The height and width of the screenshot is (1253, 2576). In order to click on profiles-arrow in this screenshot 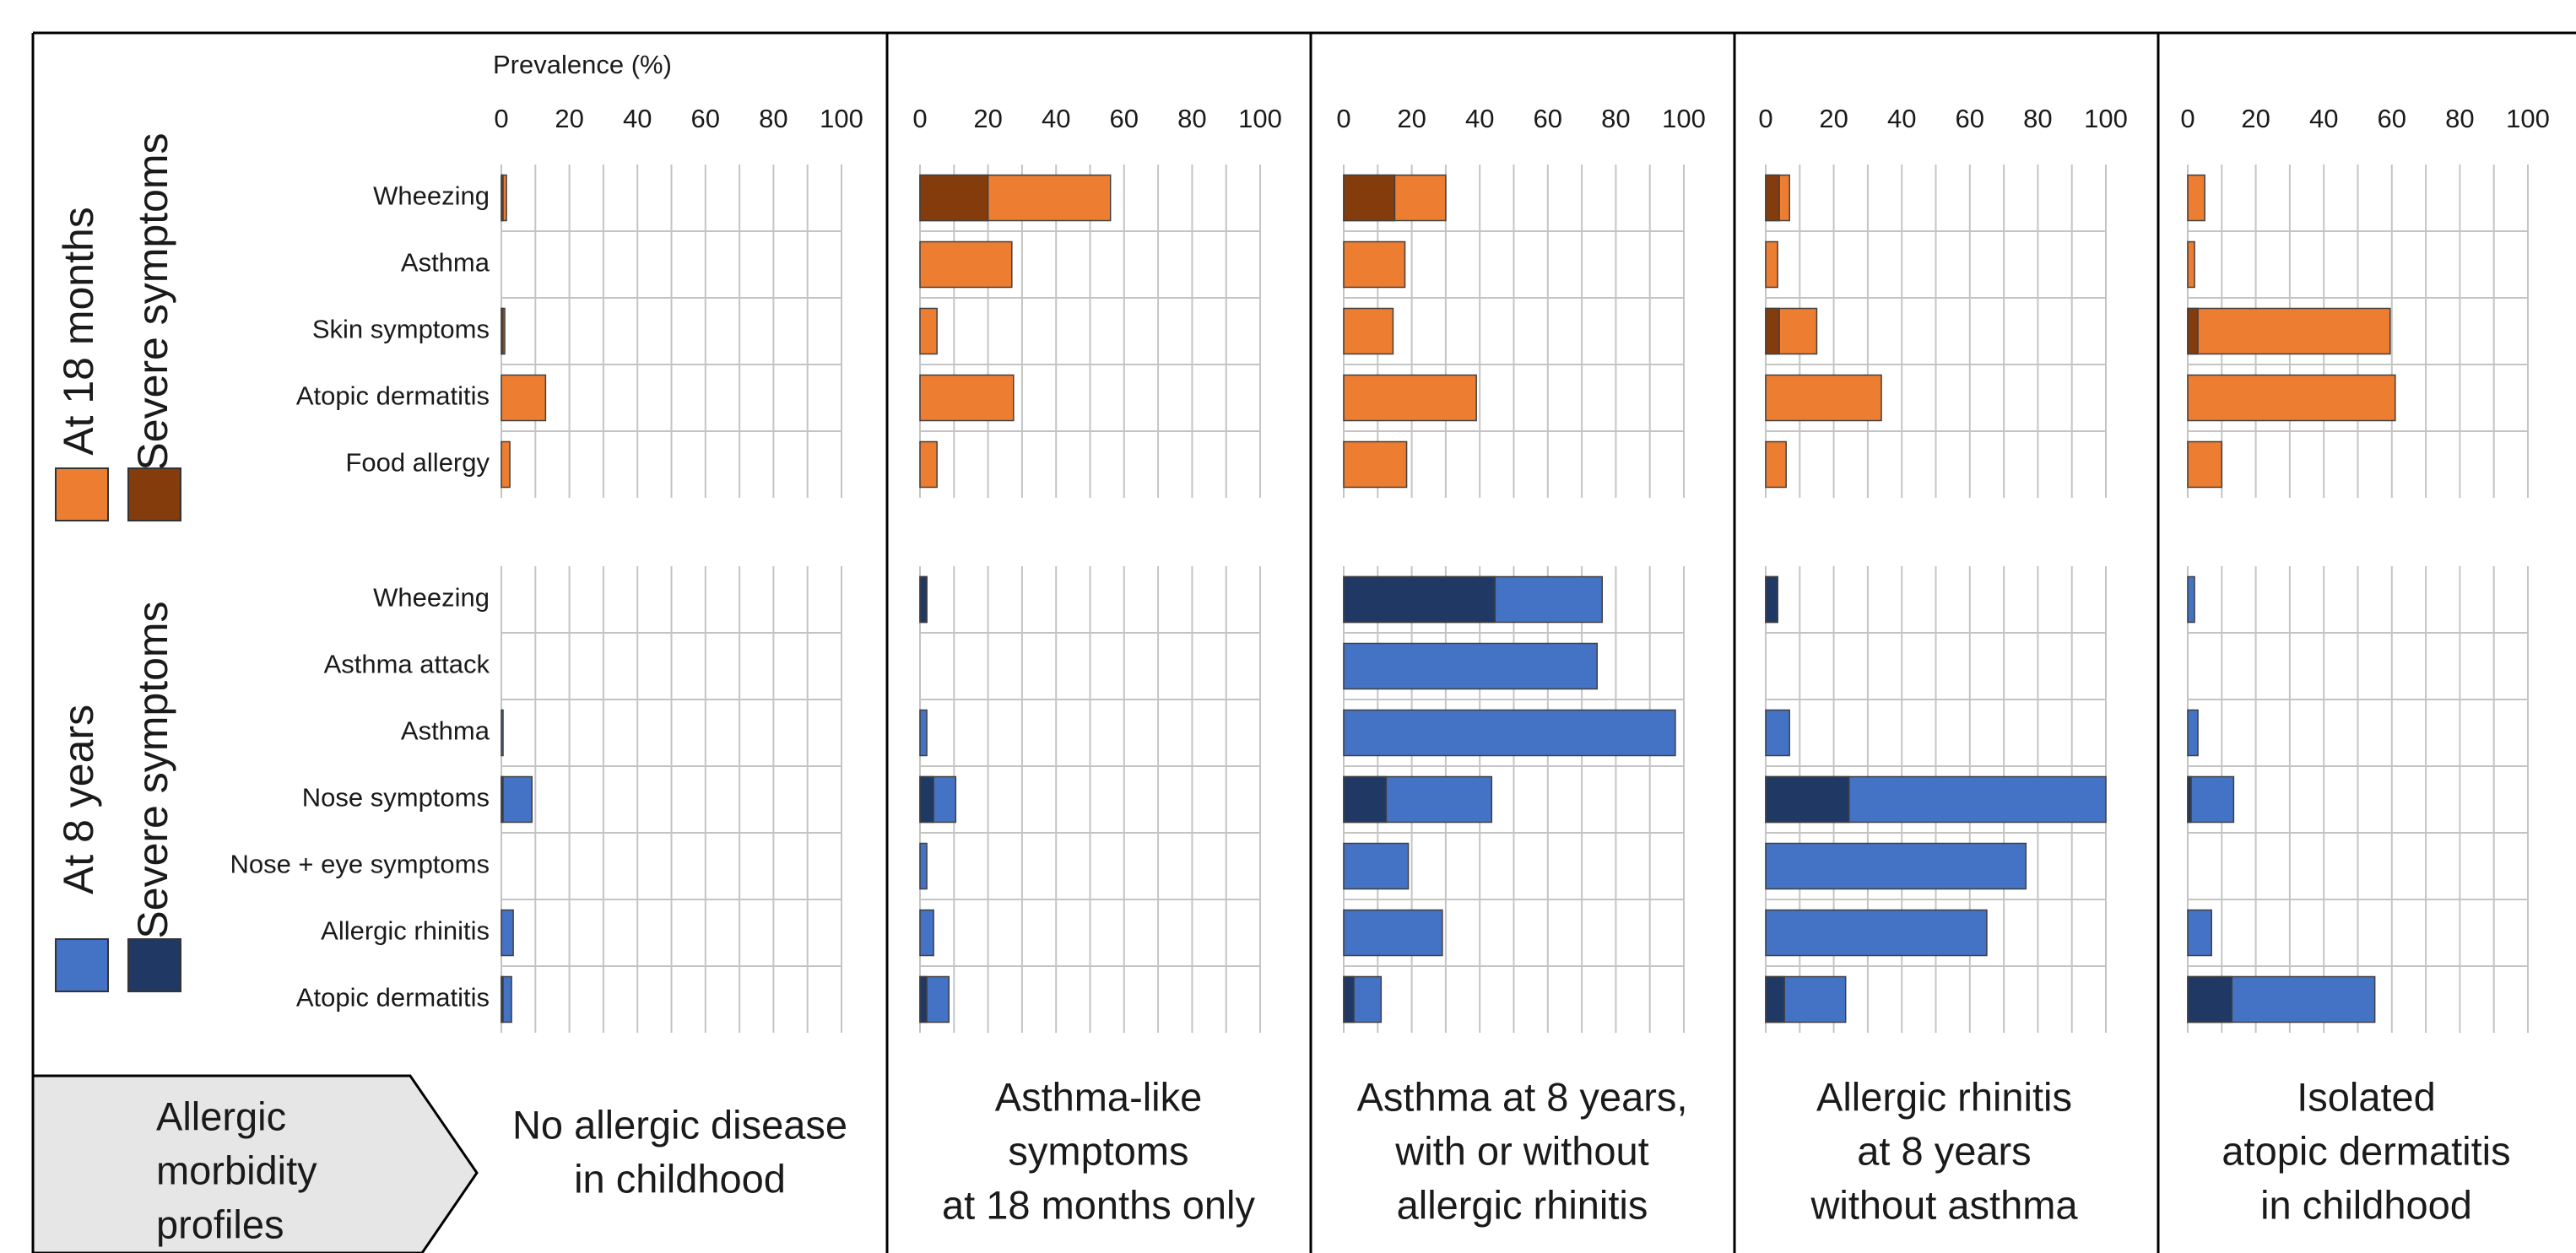, I will do `click(255, 1163)`.